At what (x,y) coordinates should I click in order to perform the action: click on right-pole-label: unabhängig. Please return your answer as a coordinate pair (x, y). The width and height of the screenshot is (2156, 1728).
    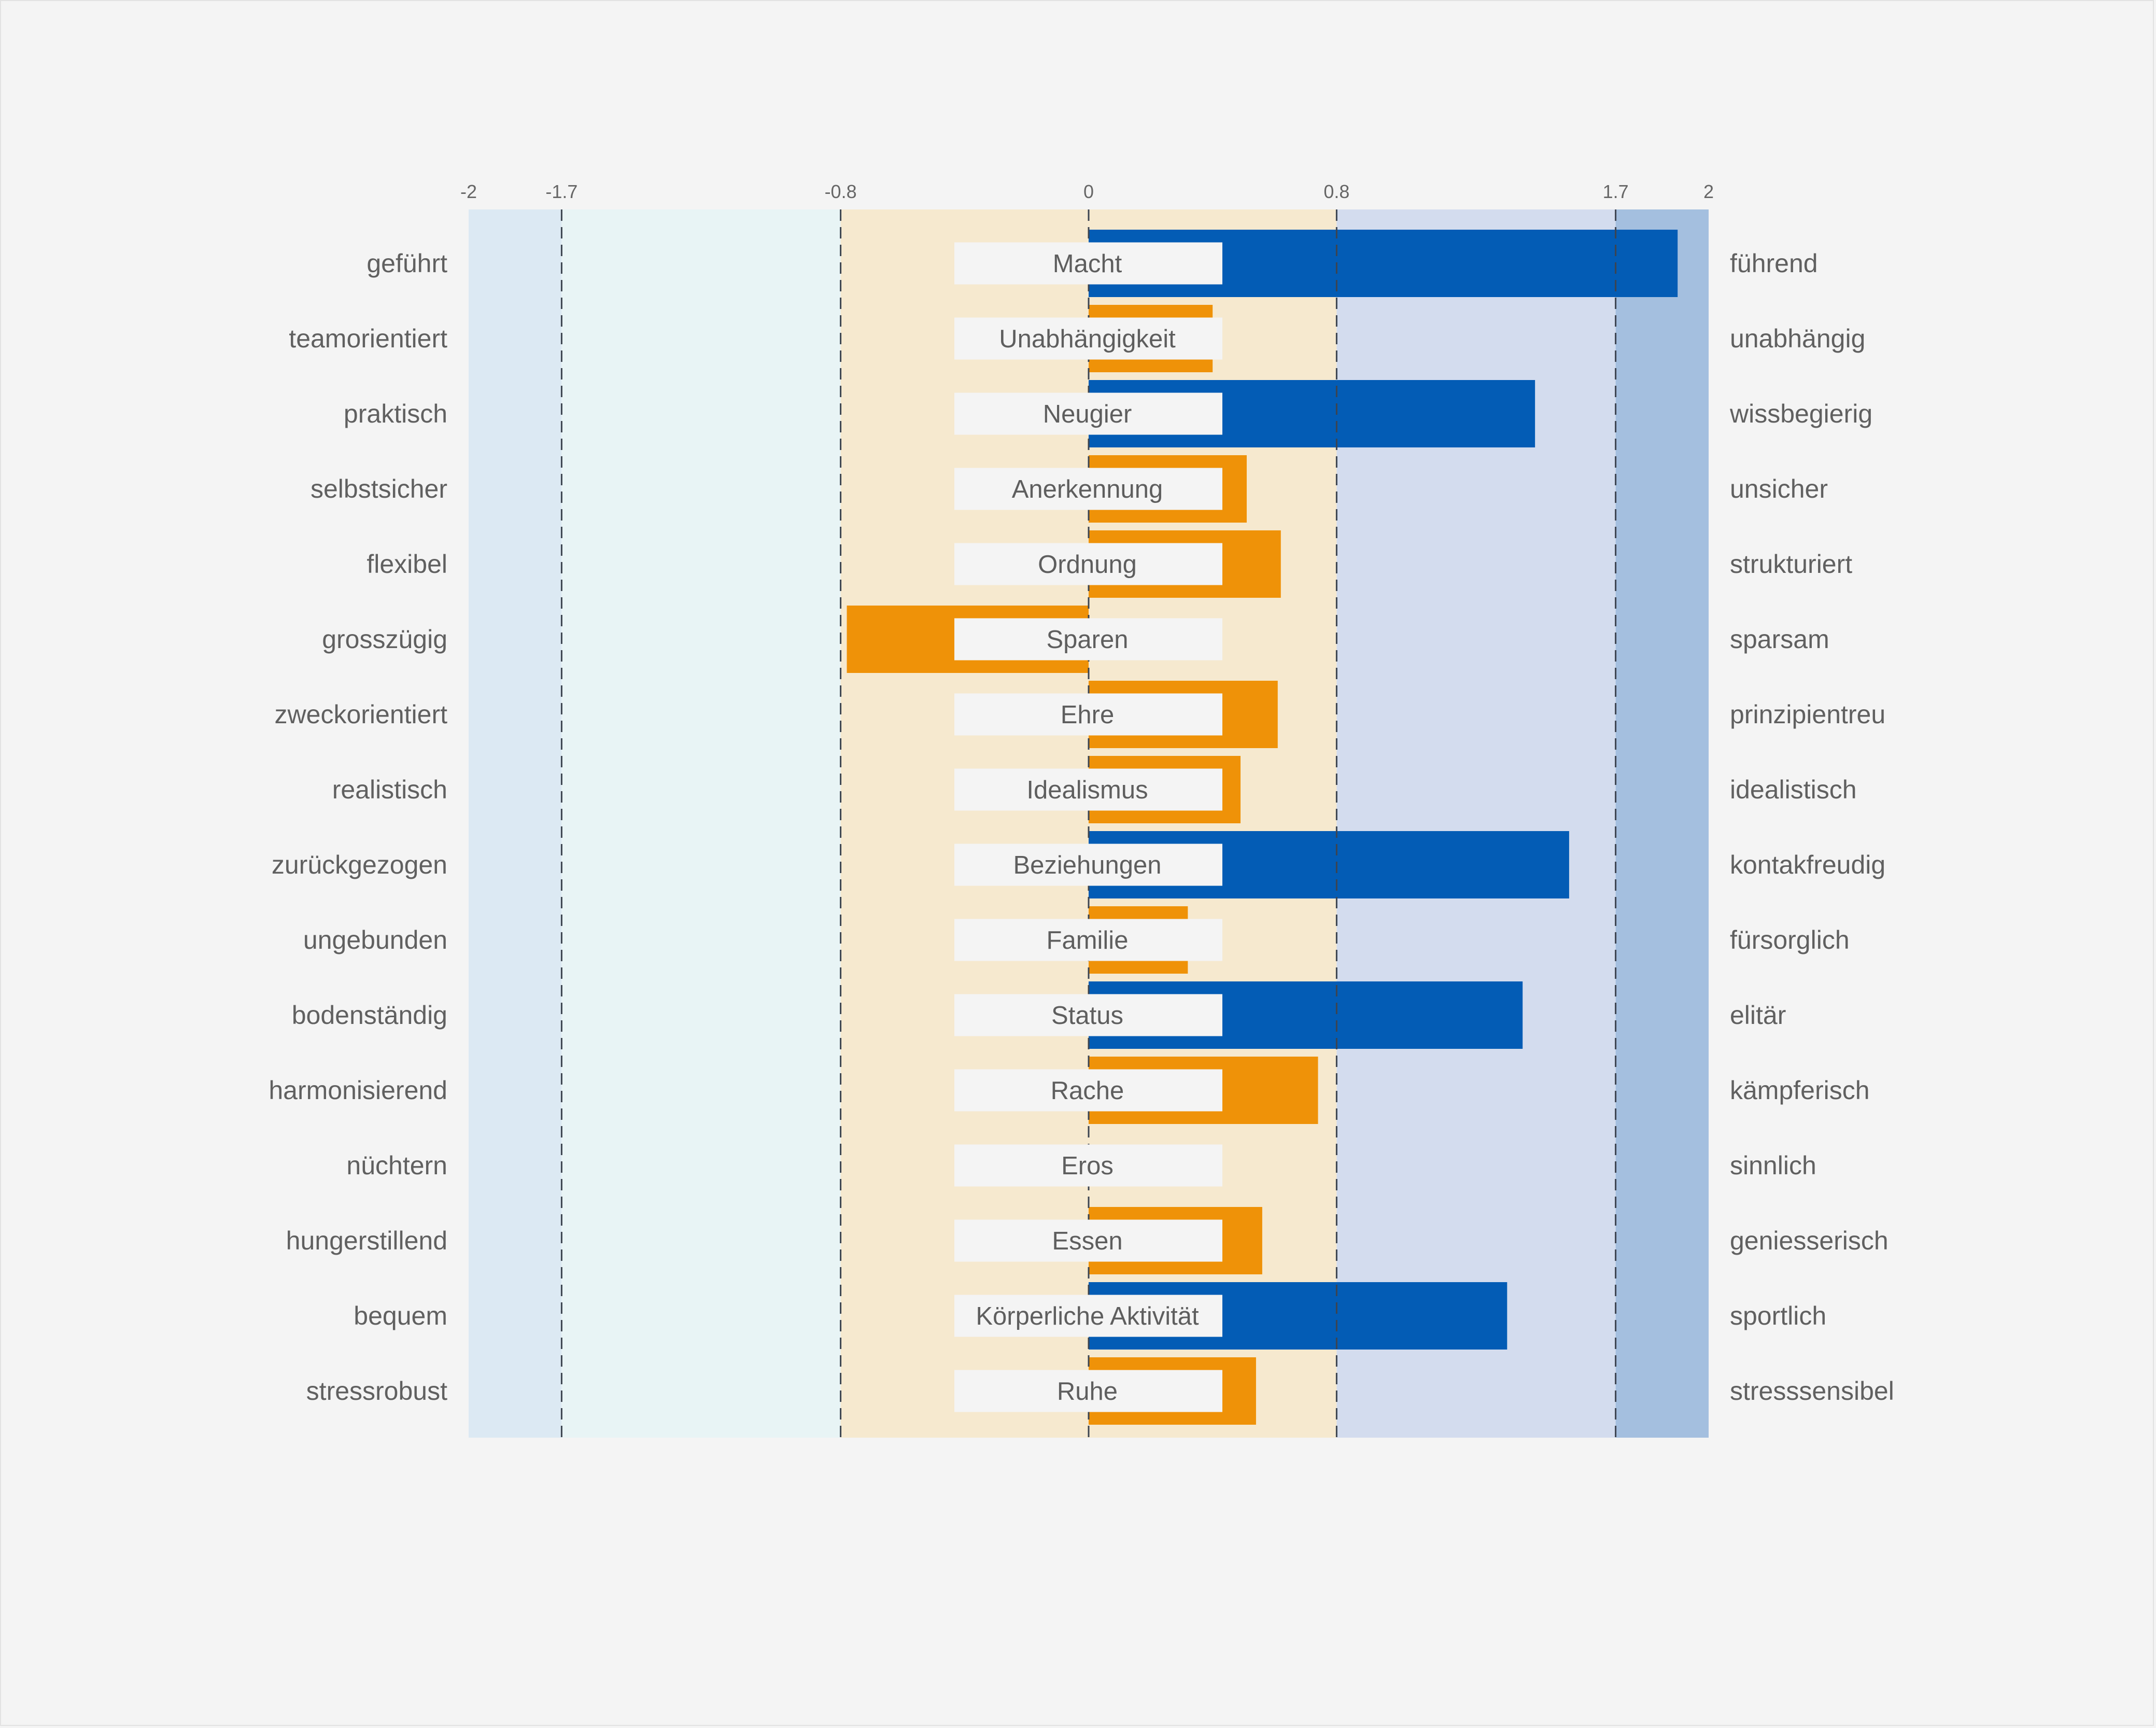
    Looking at the image, I should click on (1798, 338).